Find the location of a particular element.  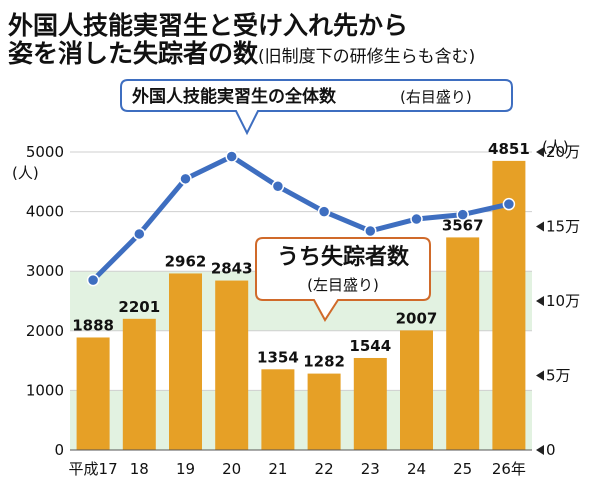

right-tick-label: 5万 is located at coordinates (558, 376).